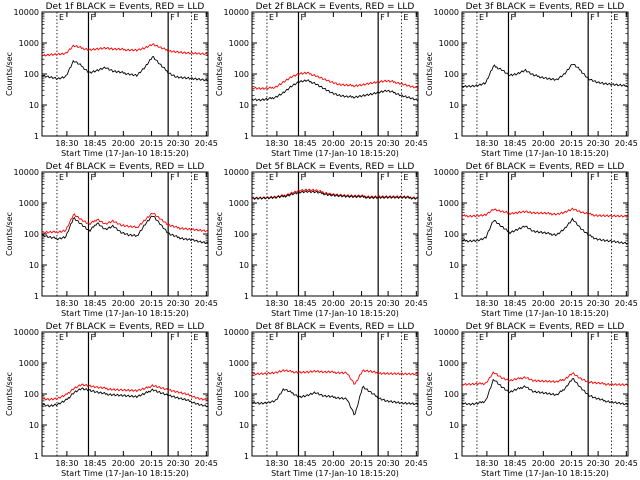  What do you see at coordinates (335, 327) in the screenshot?
I see `panel-title: Det 8f BLACK = Events, RED = LLD` at bounding box center [335, 327].